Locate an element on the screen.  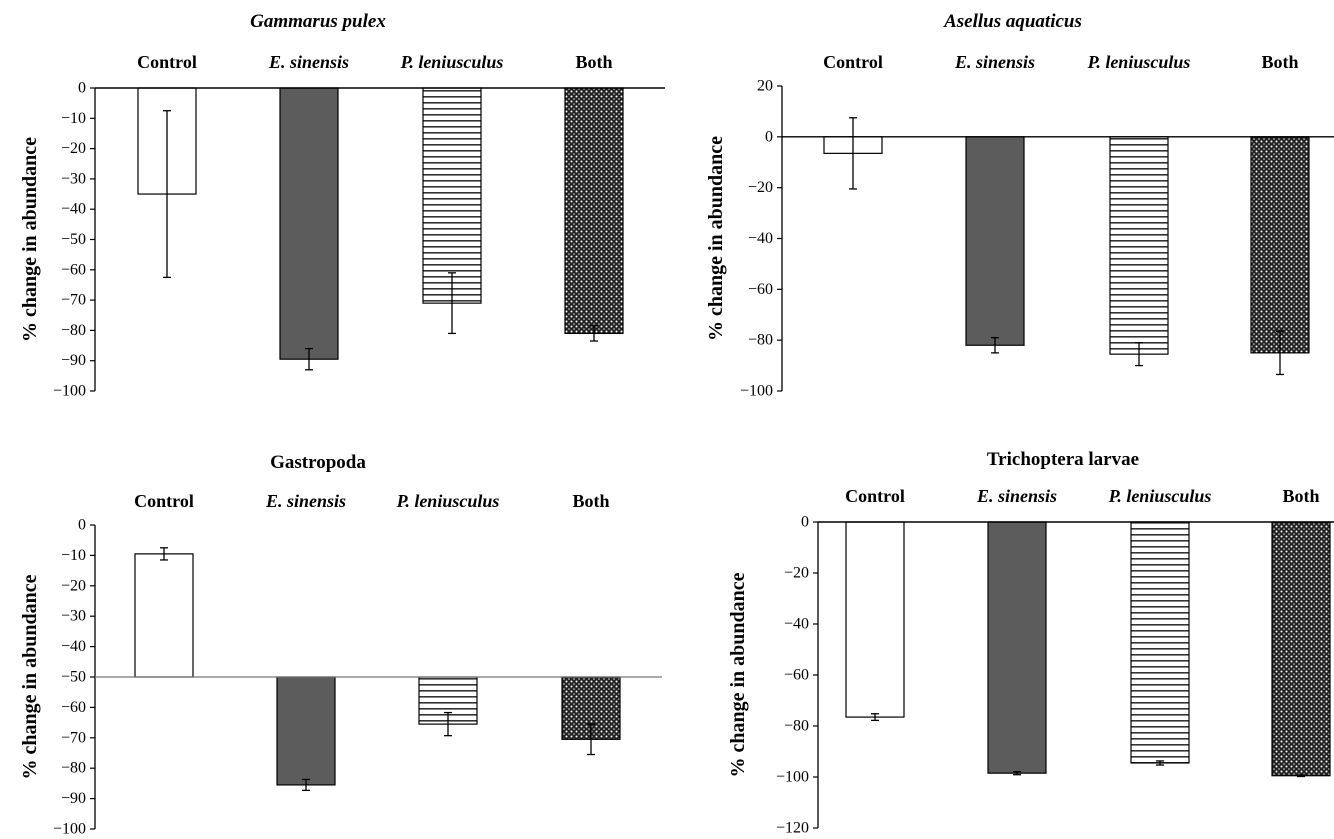
chart-title: Gastropoda is located at coordinates (318, 462).